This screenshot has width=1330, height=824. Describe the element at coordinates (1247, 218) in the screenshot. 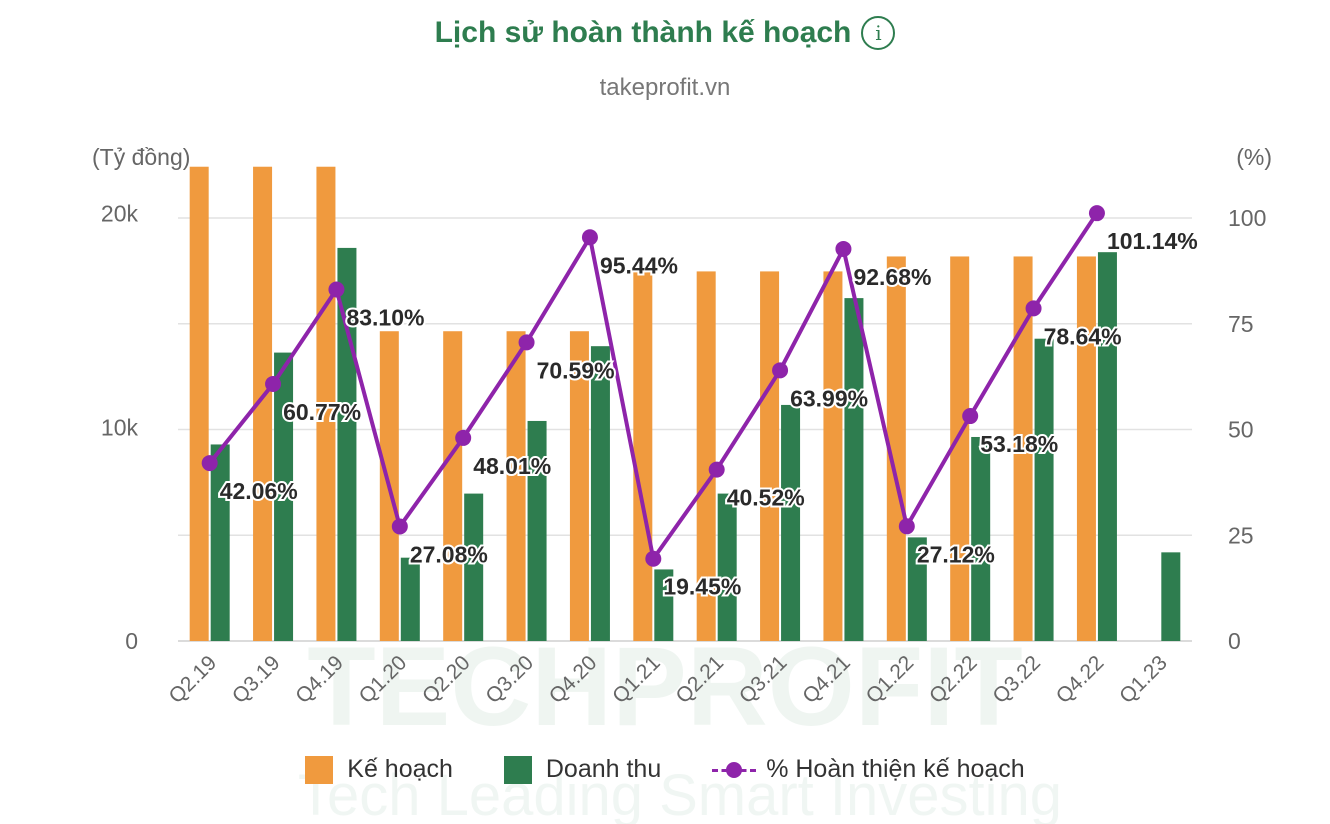

I see `right-tick-label: 100` at that location.